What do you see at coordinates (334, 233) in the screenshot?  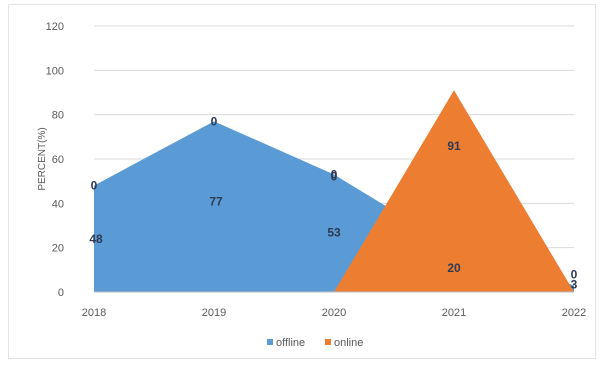 I see `data-label-offline: 53` at bounding box center [334, 233].